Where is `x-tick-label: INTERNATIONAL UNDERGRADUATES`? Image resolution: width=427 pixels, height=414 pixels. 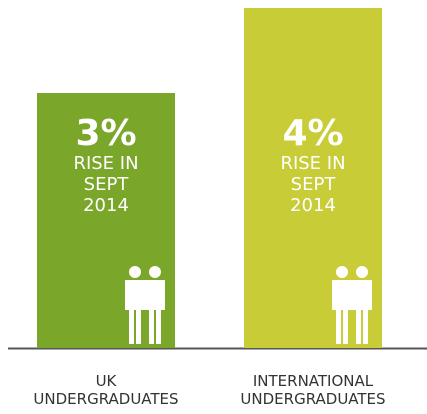 x-tick-label: INTERNATIONAL UNDERGRADUATES is located at coordinates (313, 390).